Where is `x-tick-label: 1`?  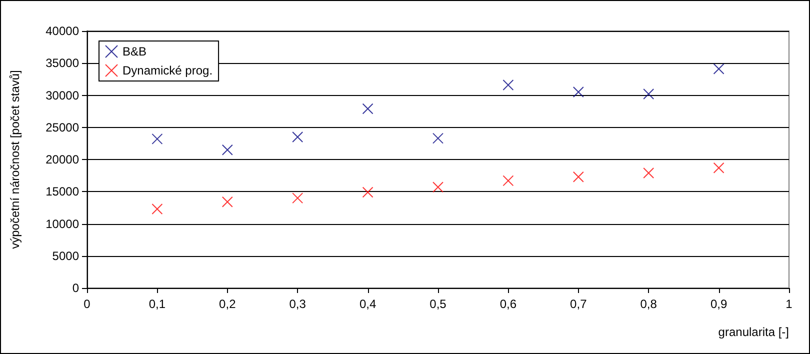 x-tick-label: 1 is located at coordinates (789, 304).